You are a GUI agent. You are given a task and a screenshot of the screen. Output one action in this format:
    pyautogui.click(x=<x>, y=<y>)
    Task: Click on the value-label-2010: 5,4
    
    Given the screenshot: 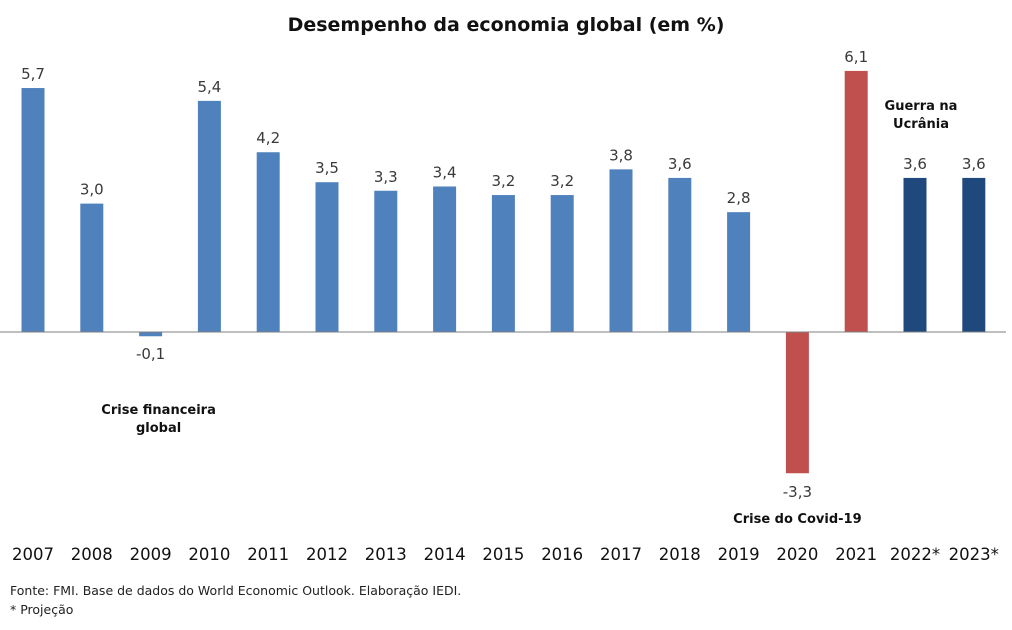 What is the action you would take?
    pyautogui.click(x=209, y=87)
    